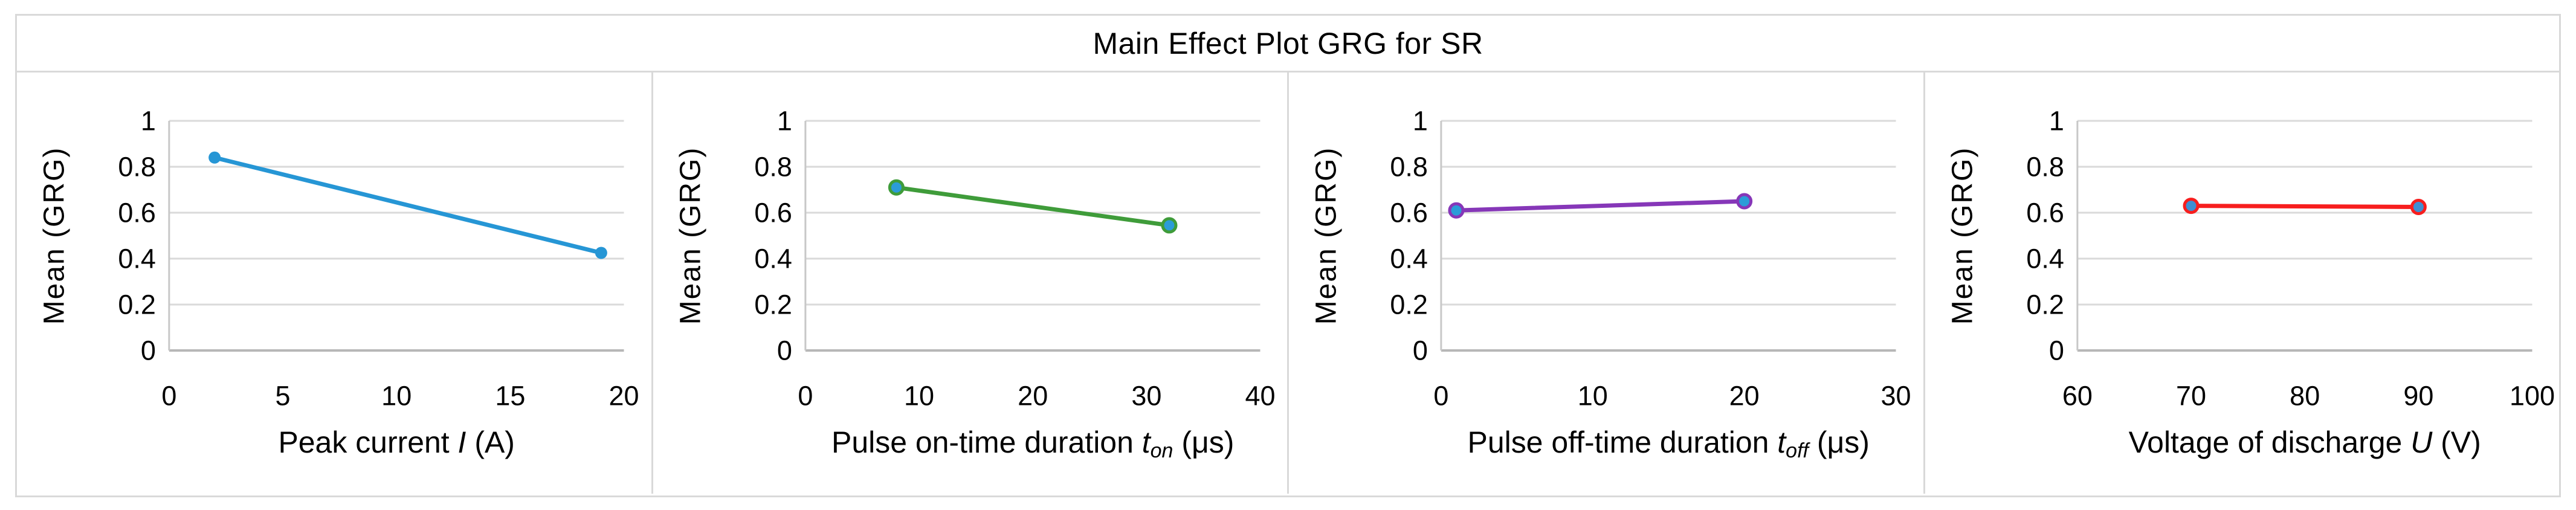 Image resolution: width=2576 pixels, height=510 pixels. Describe the element at coordinates (396, 442) in the screenshot. I see `x-axis-label: Peak current I (A)` at that location.